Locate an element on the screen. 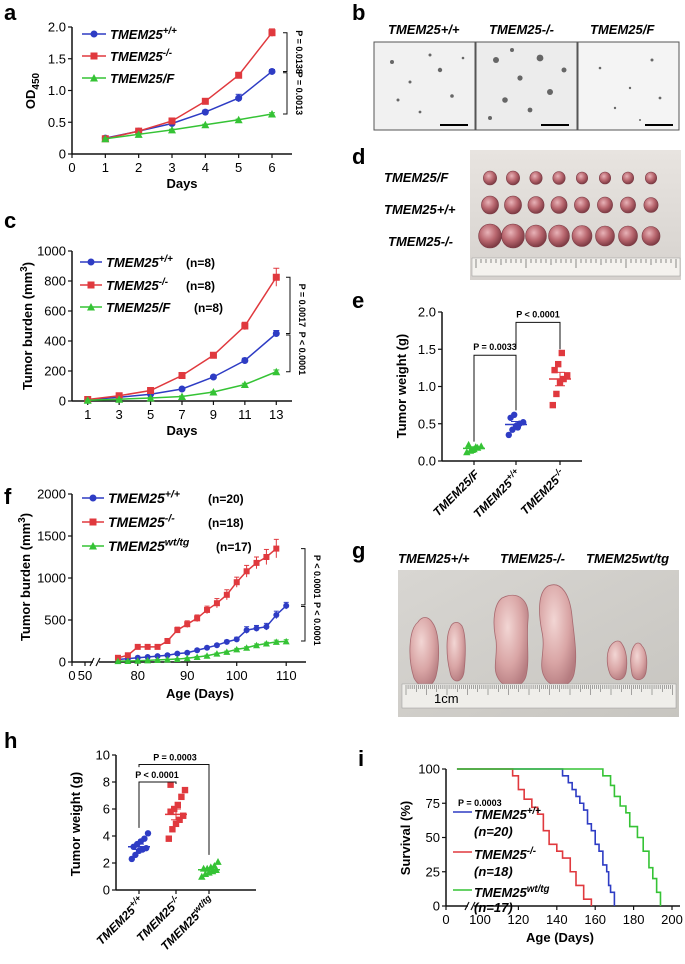 This screenshot has height=964, width=685. photo-b-wt is located at coordinates (424, 86).